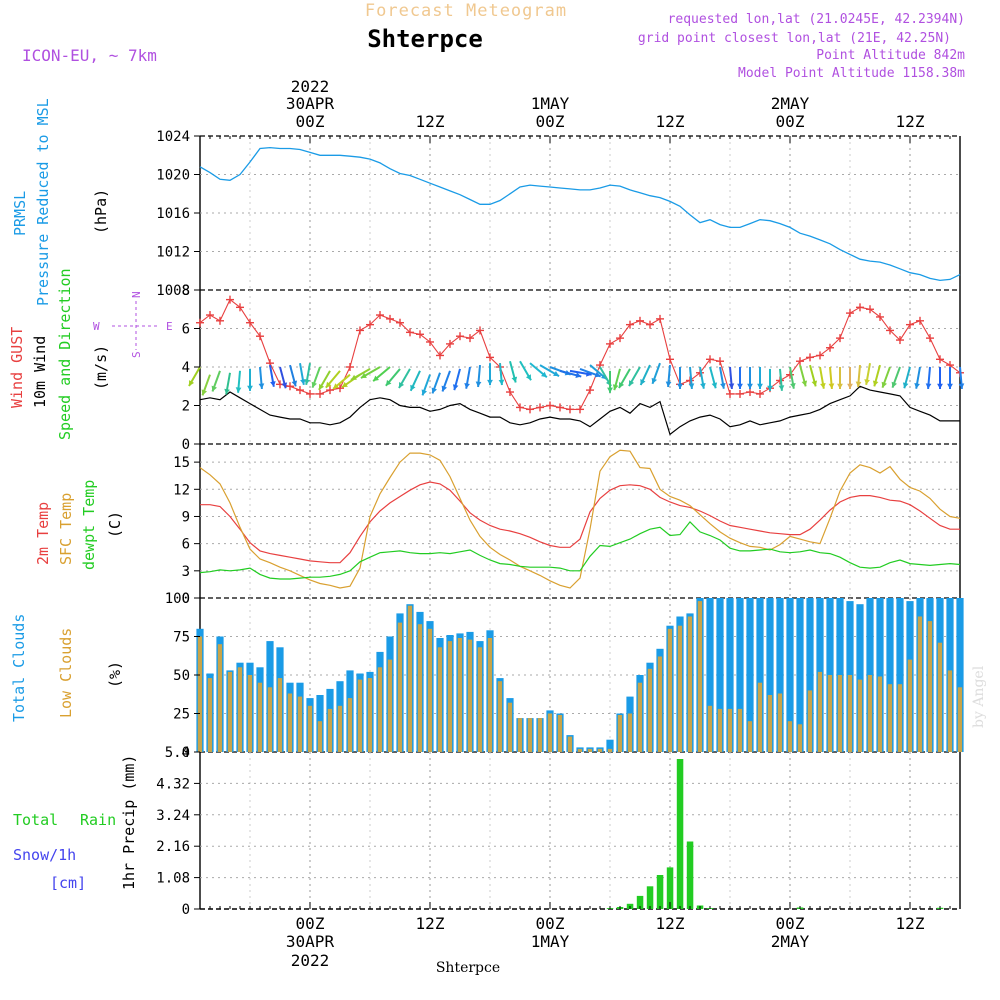 This screenshot has height=1000, width=1000. I want to click on y-tick-label: 3.24, so click(173, 816).